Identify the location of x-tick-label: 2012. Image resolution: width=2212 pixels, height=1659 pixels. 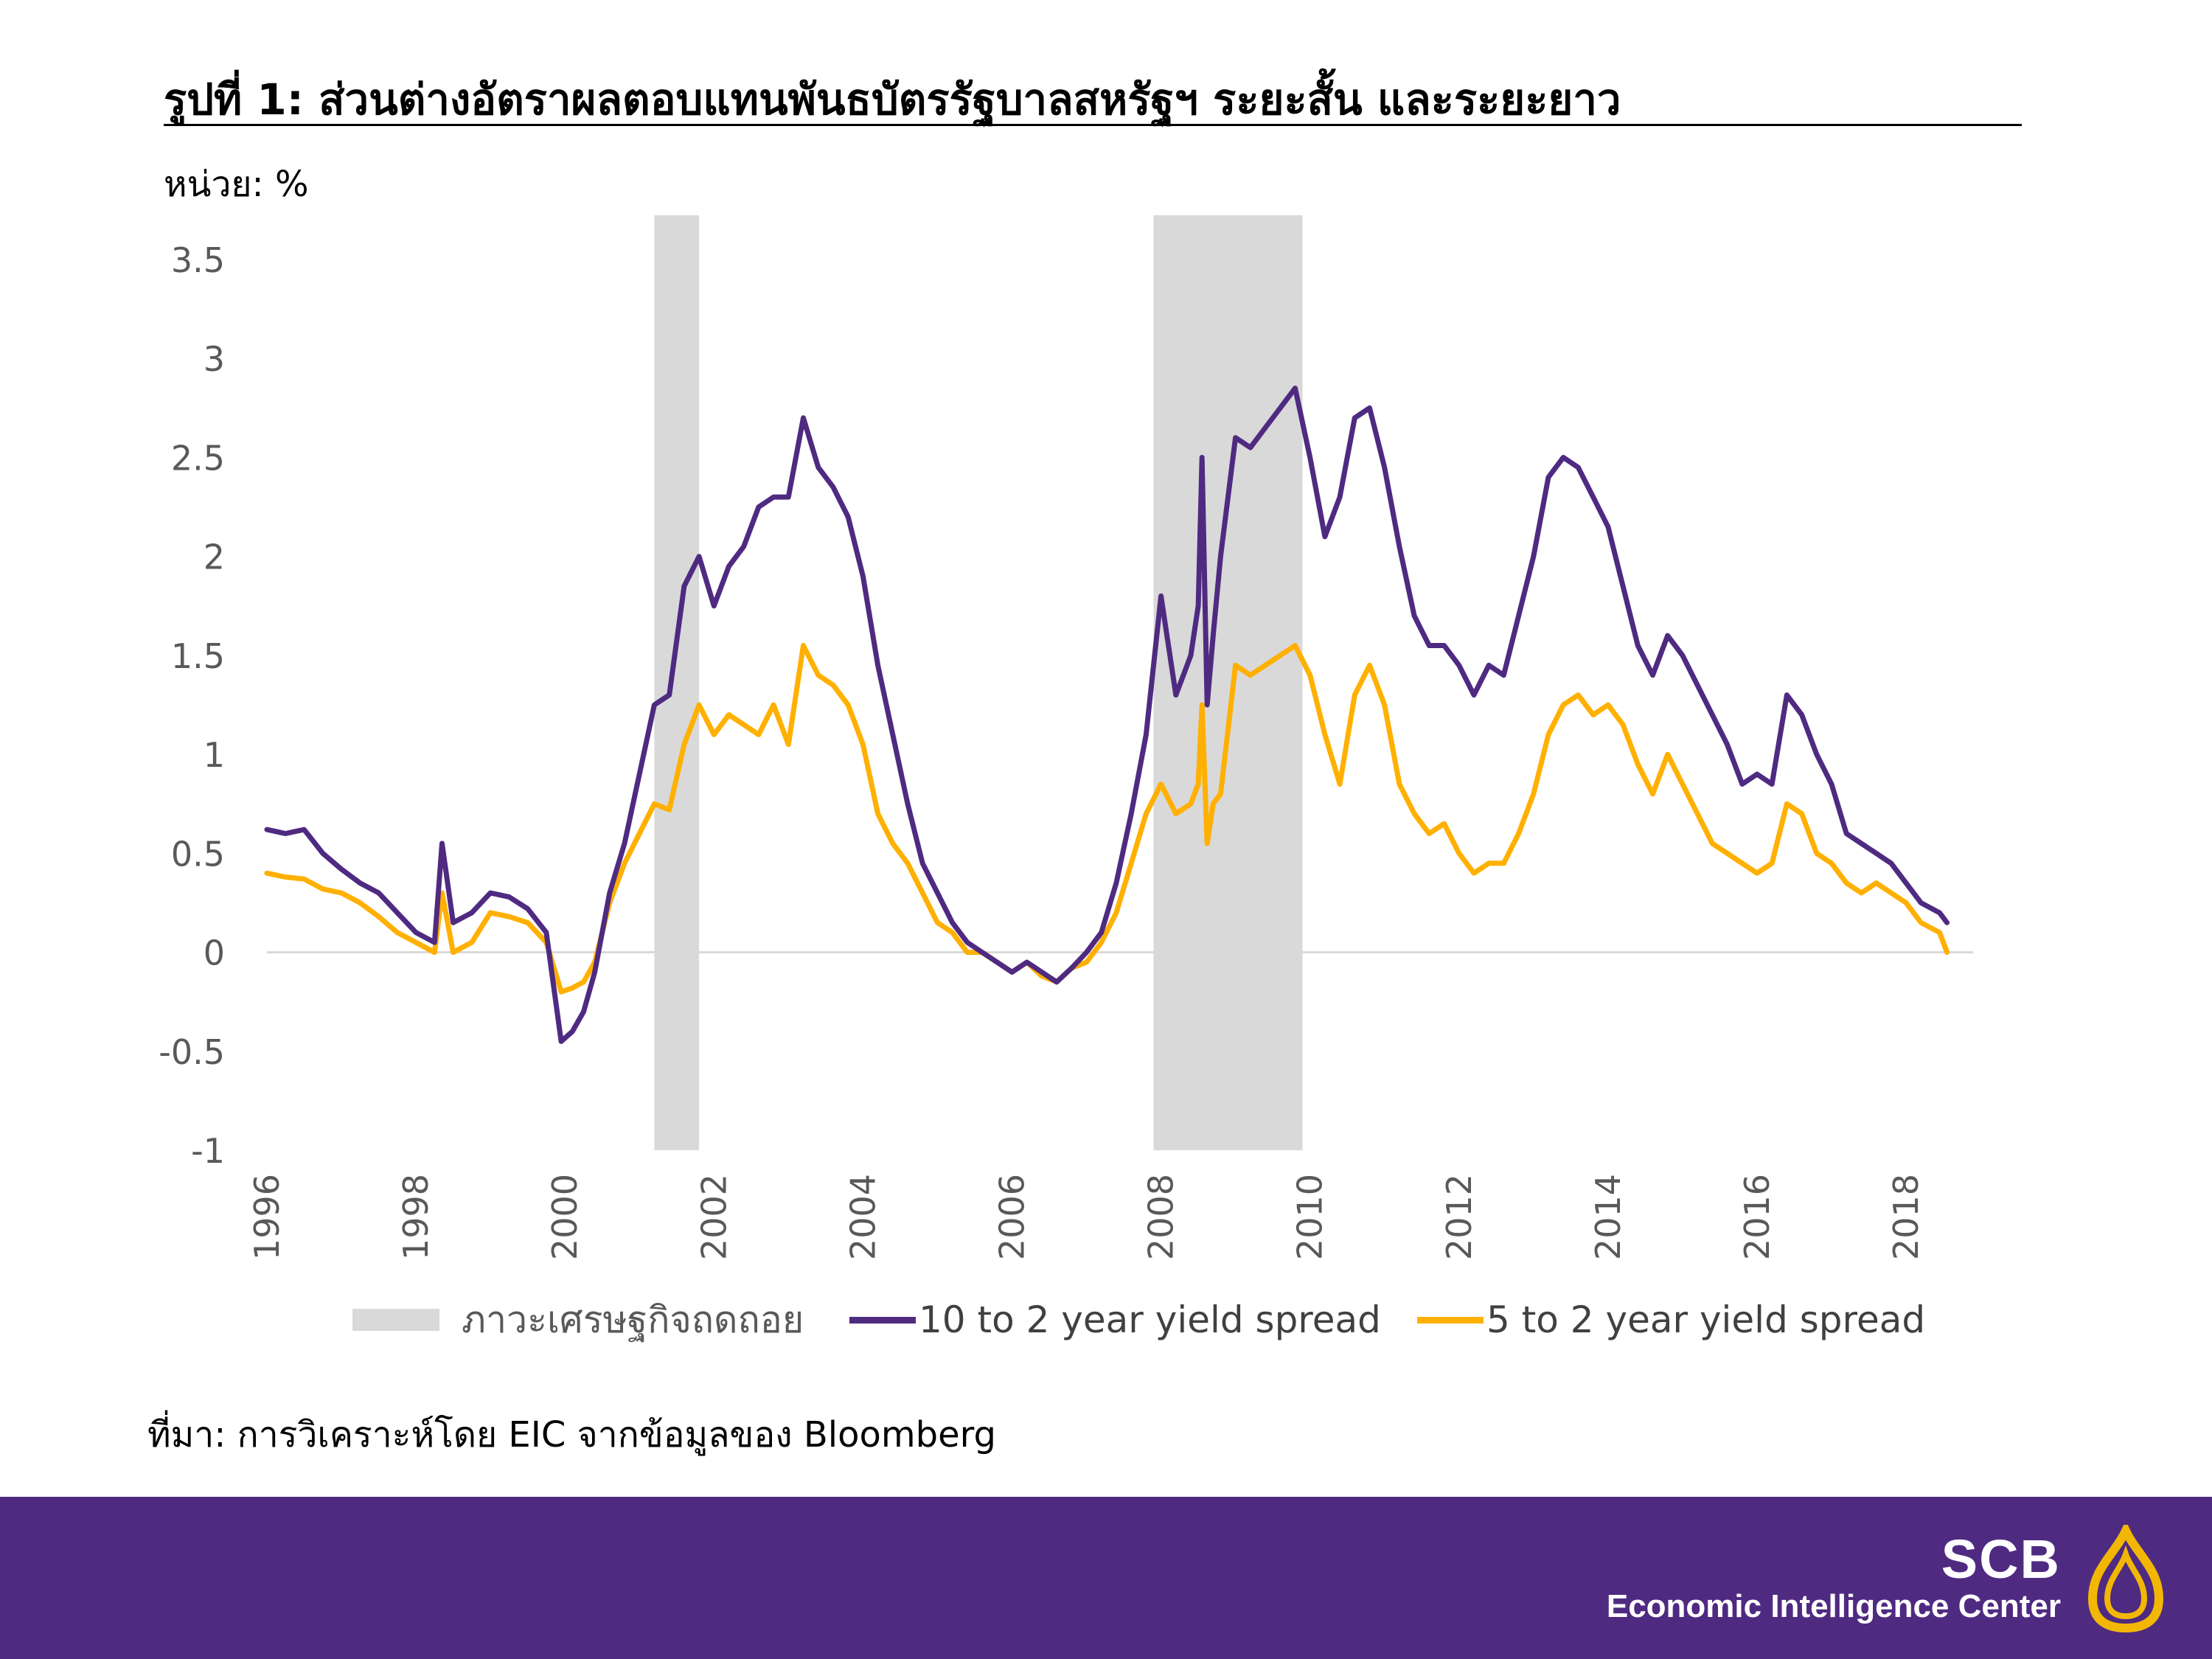
(1459, 1217).